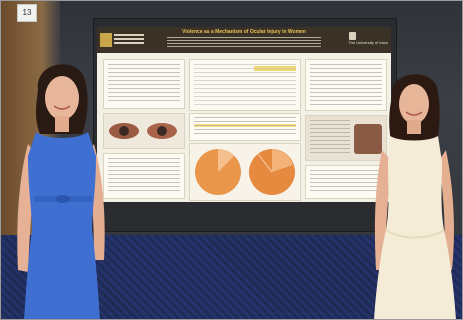  I want to click on university-name: The University of Iowa, so click(368, 42).